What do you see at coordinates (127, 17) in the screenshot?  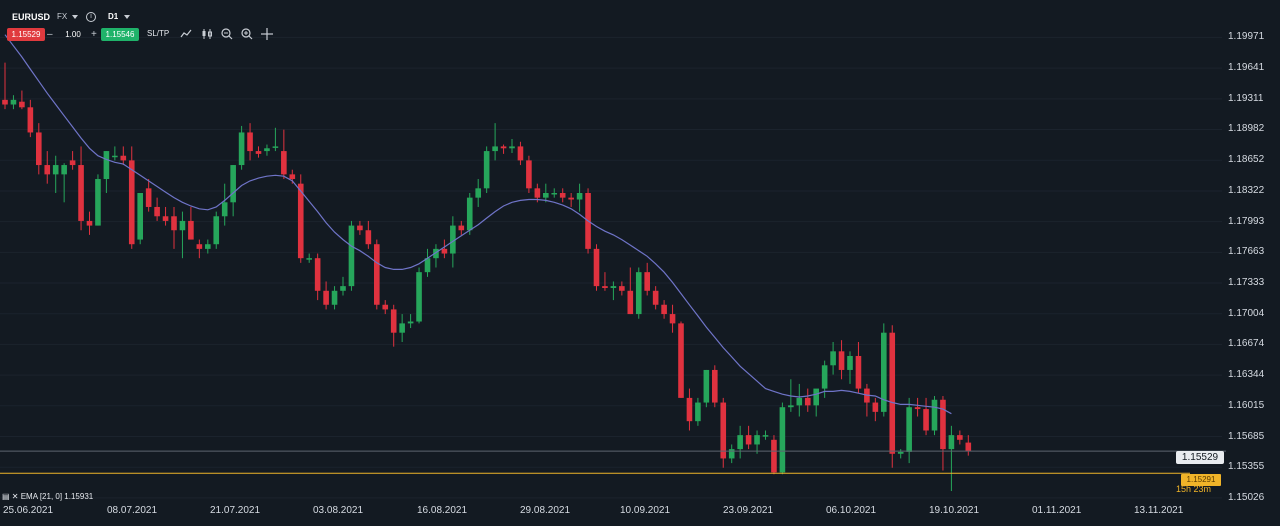 I see `timeframe-dropdown-caret-icon` at bounding box center [127, 17].